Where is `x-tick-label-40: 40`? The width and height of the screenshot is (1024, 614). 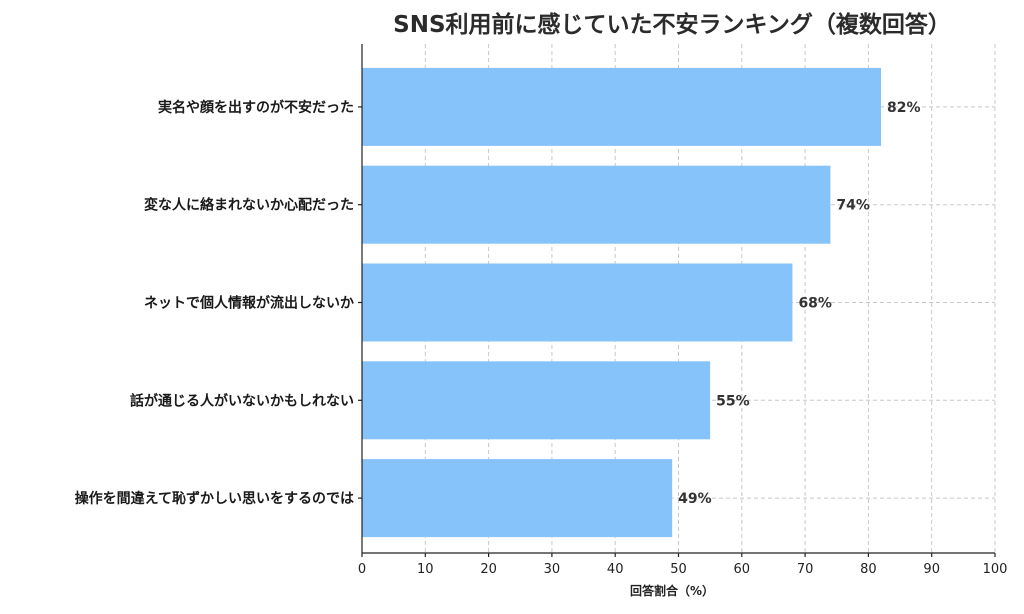
x-tick-label-40: 40 is located at coordinates (615, 569).